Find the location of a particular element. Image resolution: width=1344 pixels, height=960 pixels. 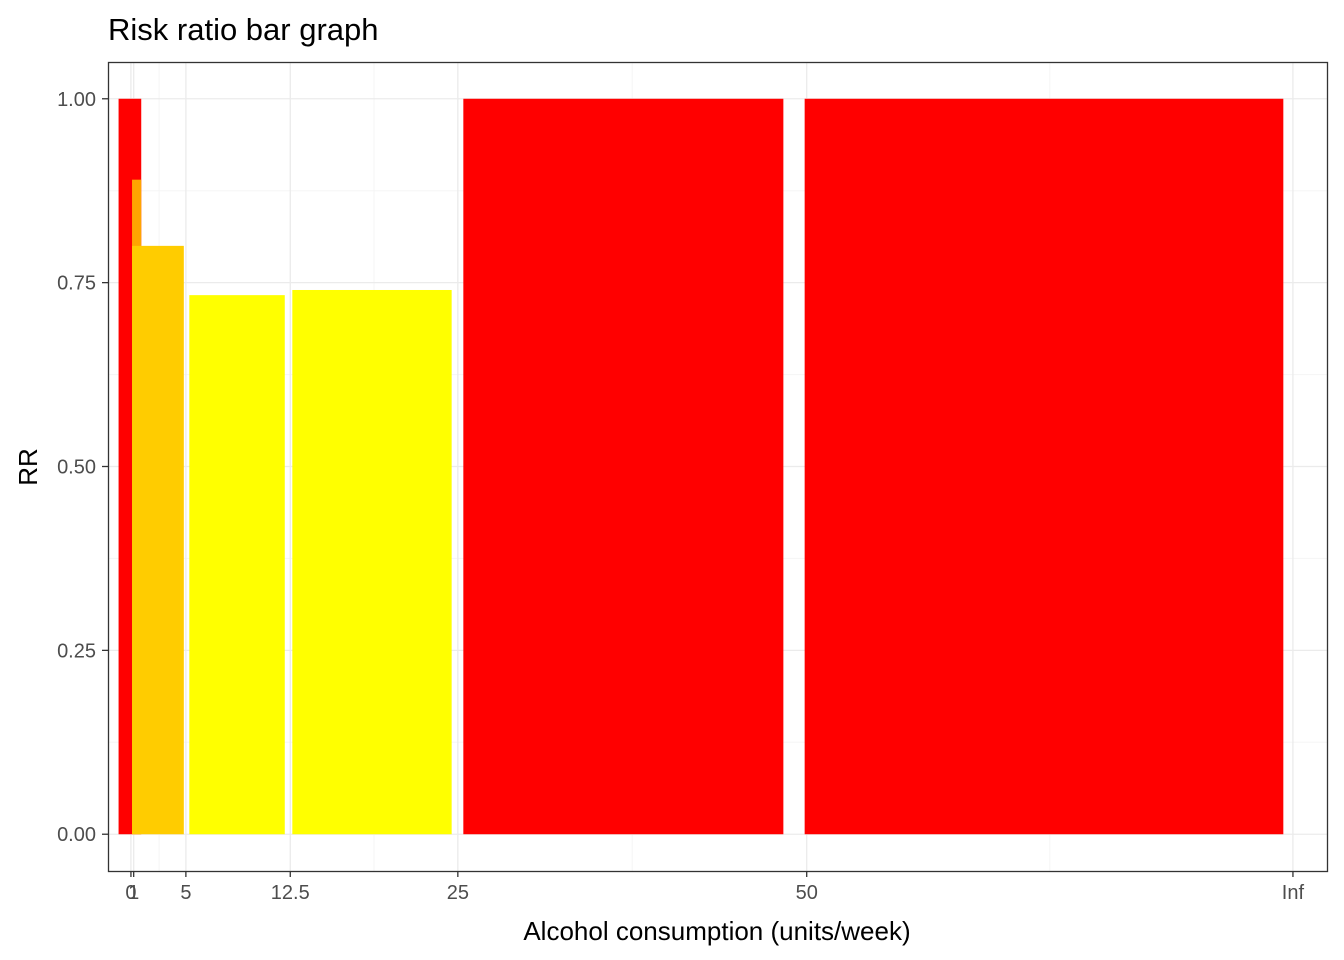

x-tick-label: 12.5 is located at coordinates (290, 893).